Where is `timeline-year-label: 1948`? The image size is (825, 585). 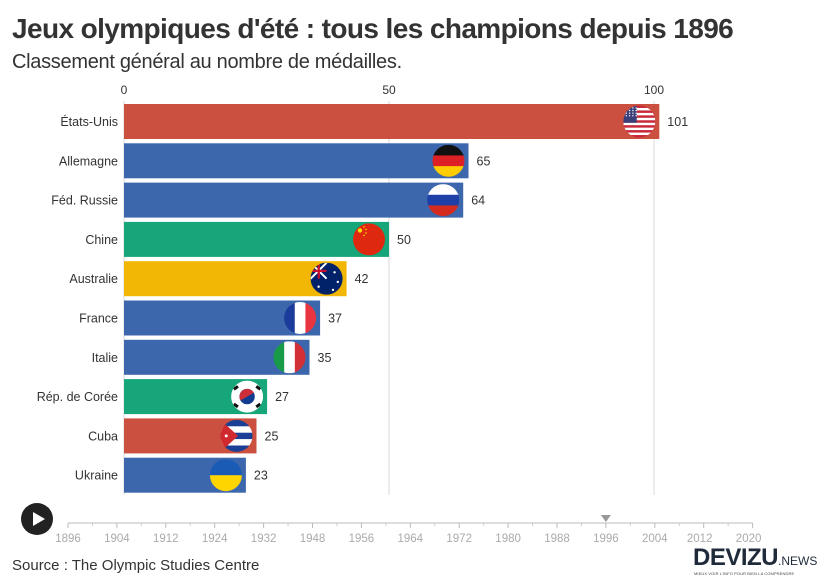
timeline-year-label: 1948 is located at coordinates (313, 539).